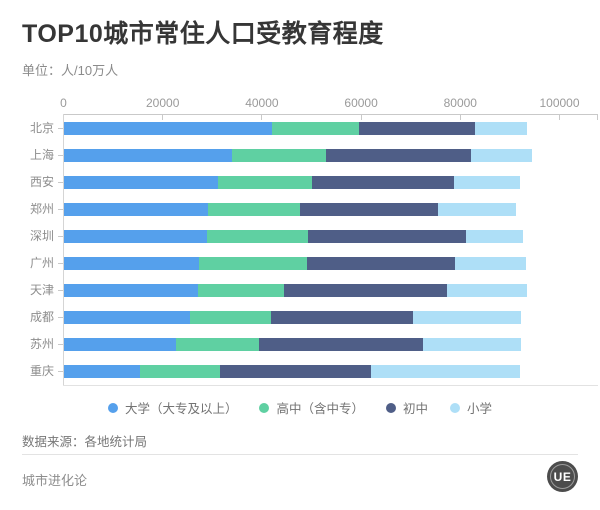 The width and height of the screenshot is (600, 510). I want to click on data-source: 数据来源：各地统计局, so click(85, 442).